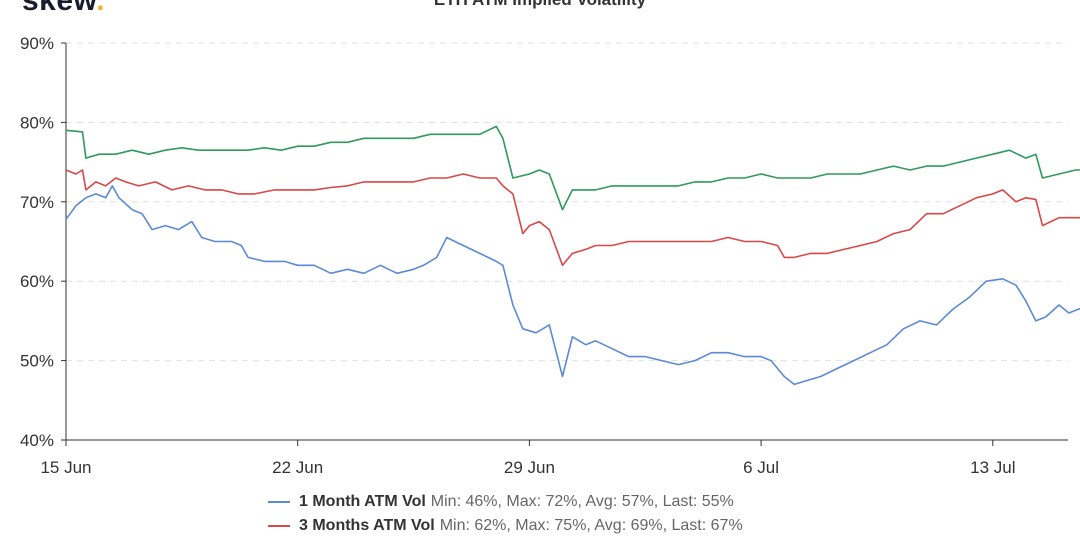  What do you see at coordinates (367, 525) in the screenshot?
I see `legend-name-3m: 3 Months ATM Vol` at bounding box center [367, 525].